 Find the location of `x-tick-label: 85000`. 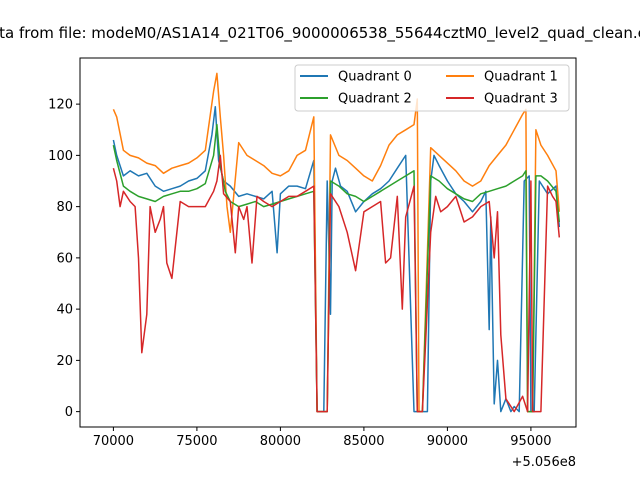

x-tick-label: 85000 is located at coordinates (363, 441).